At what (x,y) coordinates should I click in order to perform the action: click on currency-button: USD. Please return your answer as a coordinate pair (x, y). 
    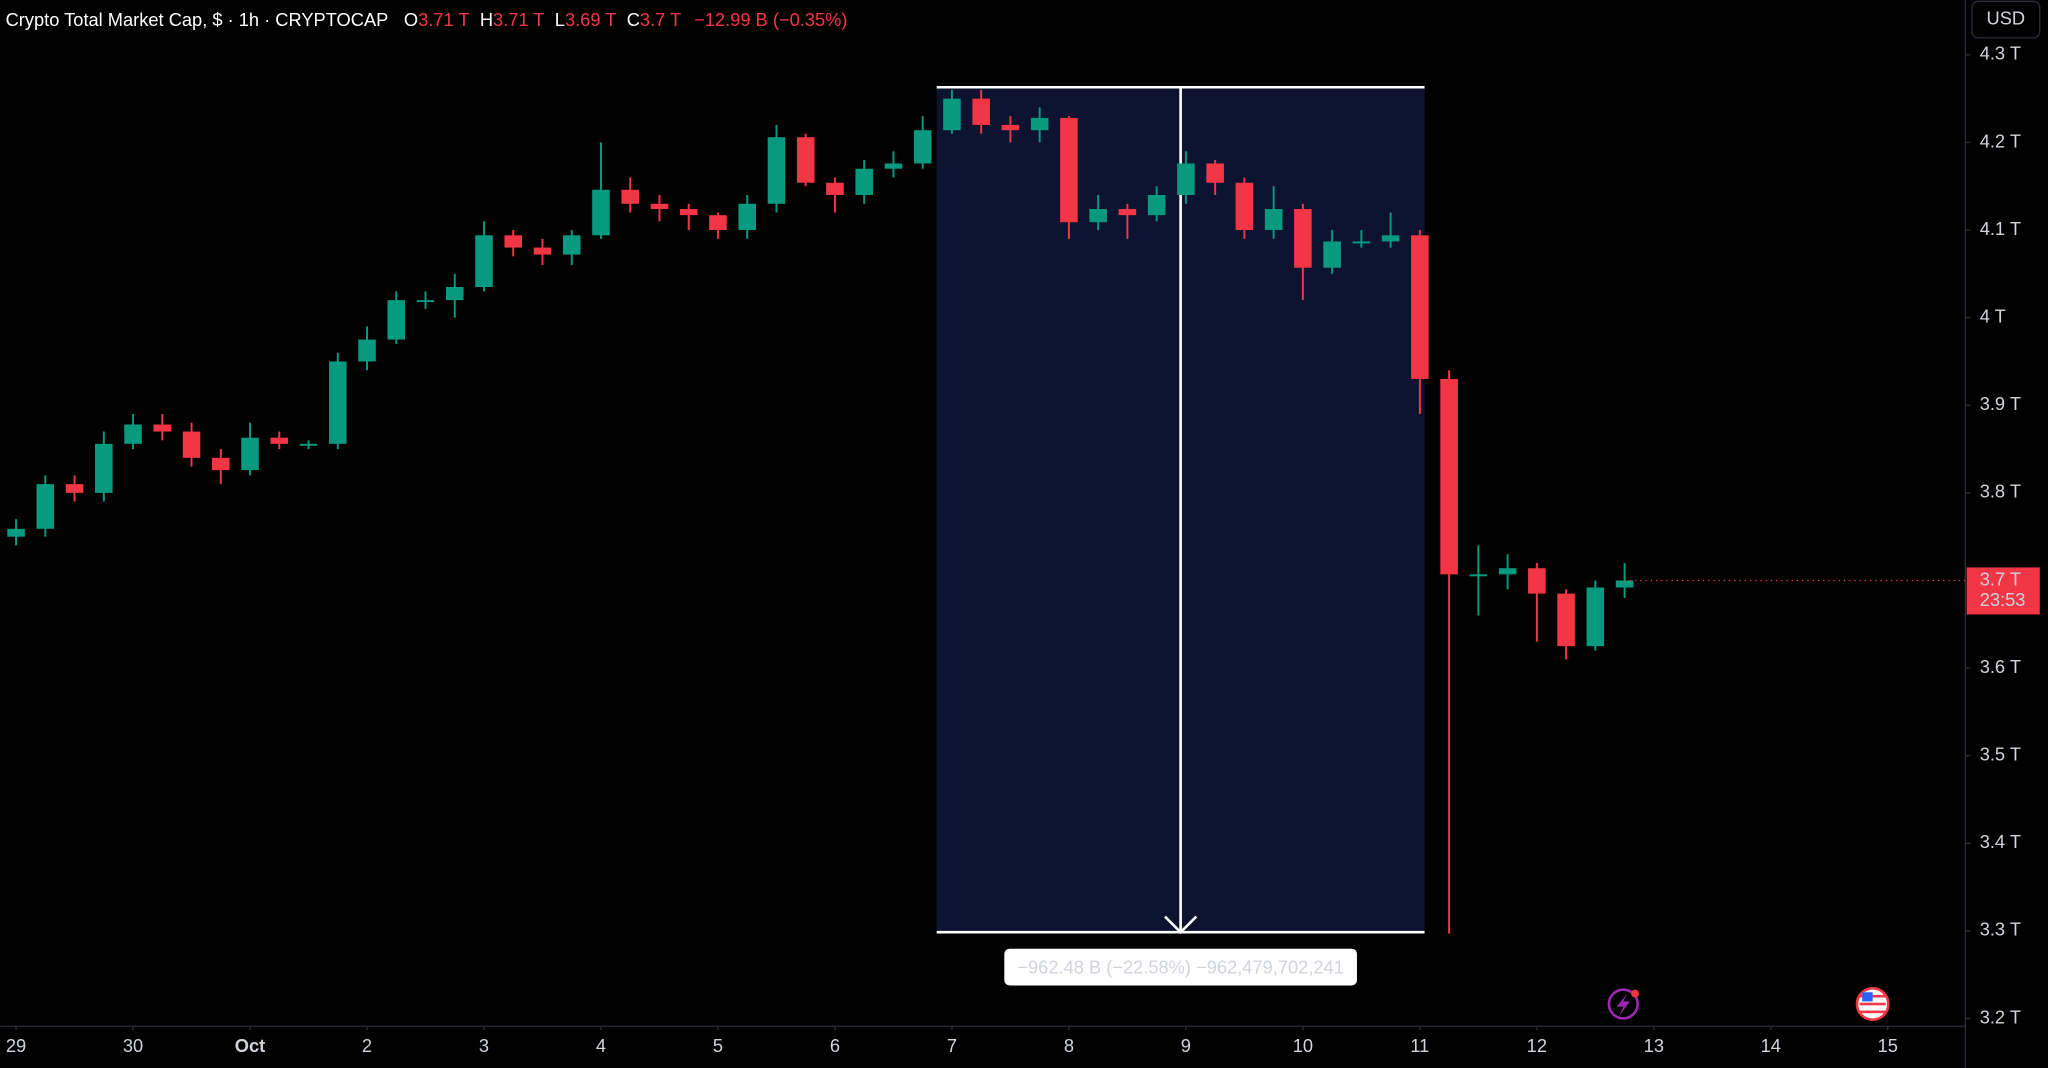
    Looking at the image, I should click on (2006, 19).